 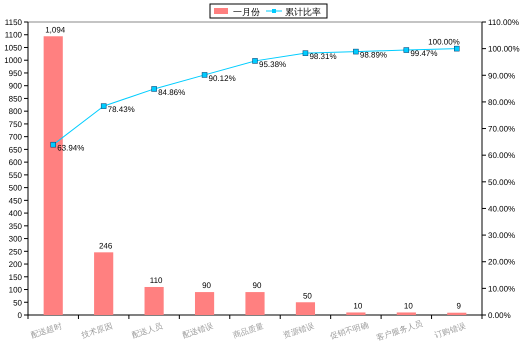 What do you see at coordinates (15, 277) in the screenshot?
I see `y-tick-label: 150` at bounding box center [15, 277].